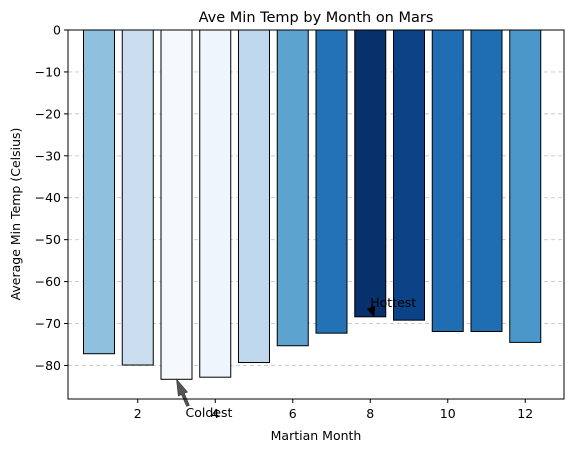 This screenshot has width=574, height=453. I want to click on y-tick-label: −70, so click(48, 323).